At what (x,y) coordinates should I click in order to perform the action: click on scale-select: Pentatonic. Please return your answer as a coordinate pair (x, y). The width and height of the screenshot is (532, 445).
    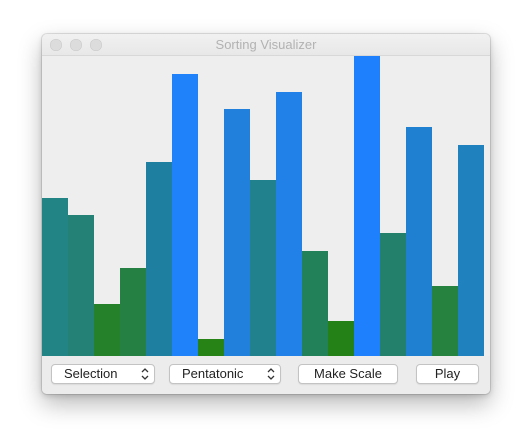
    Looking at the image, I should click on (225, 374).